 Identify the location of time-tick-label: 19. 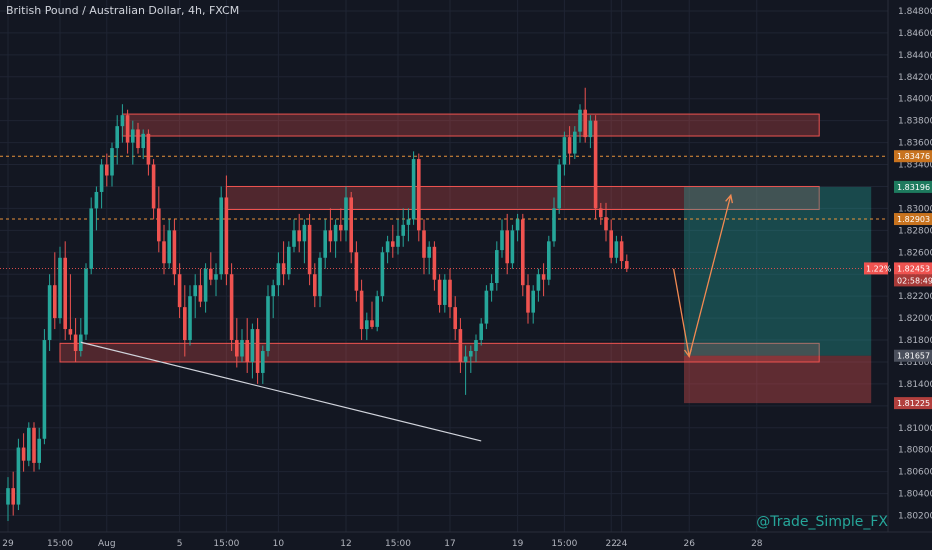
(518, 544).